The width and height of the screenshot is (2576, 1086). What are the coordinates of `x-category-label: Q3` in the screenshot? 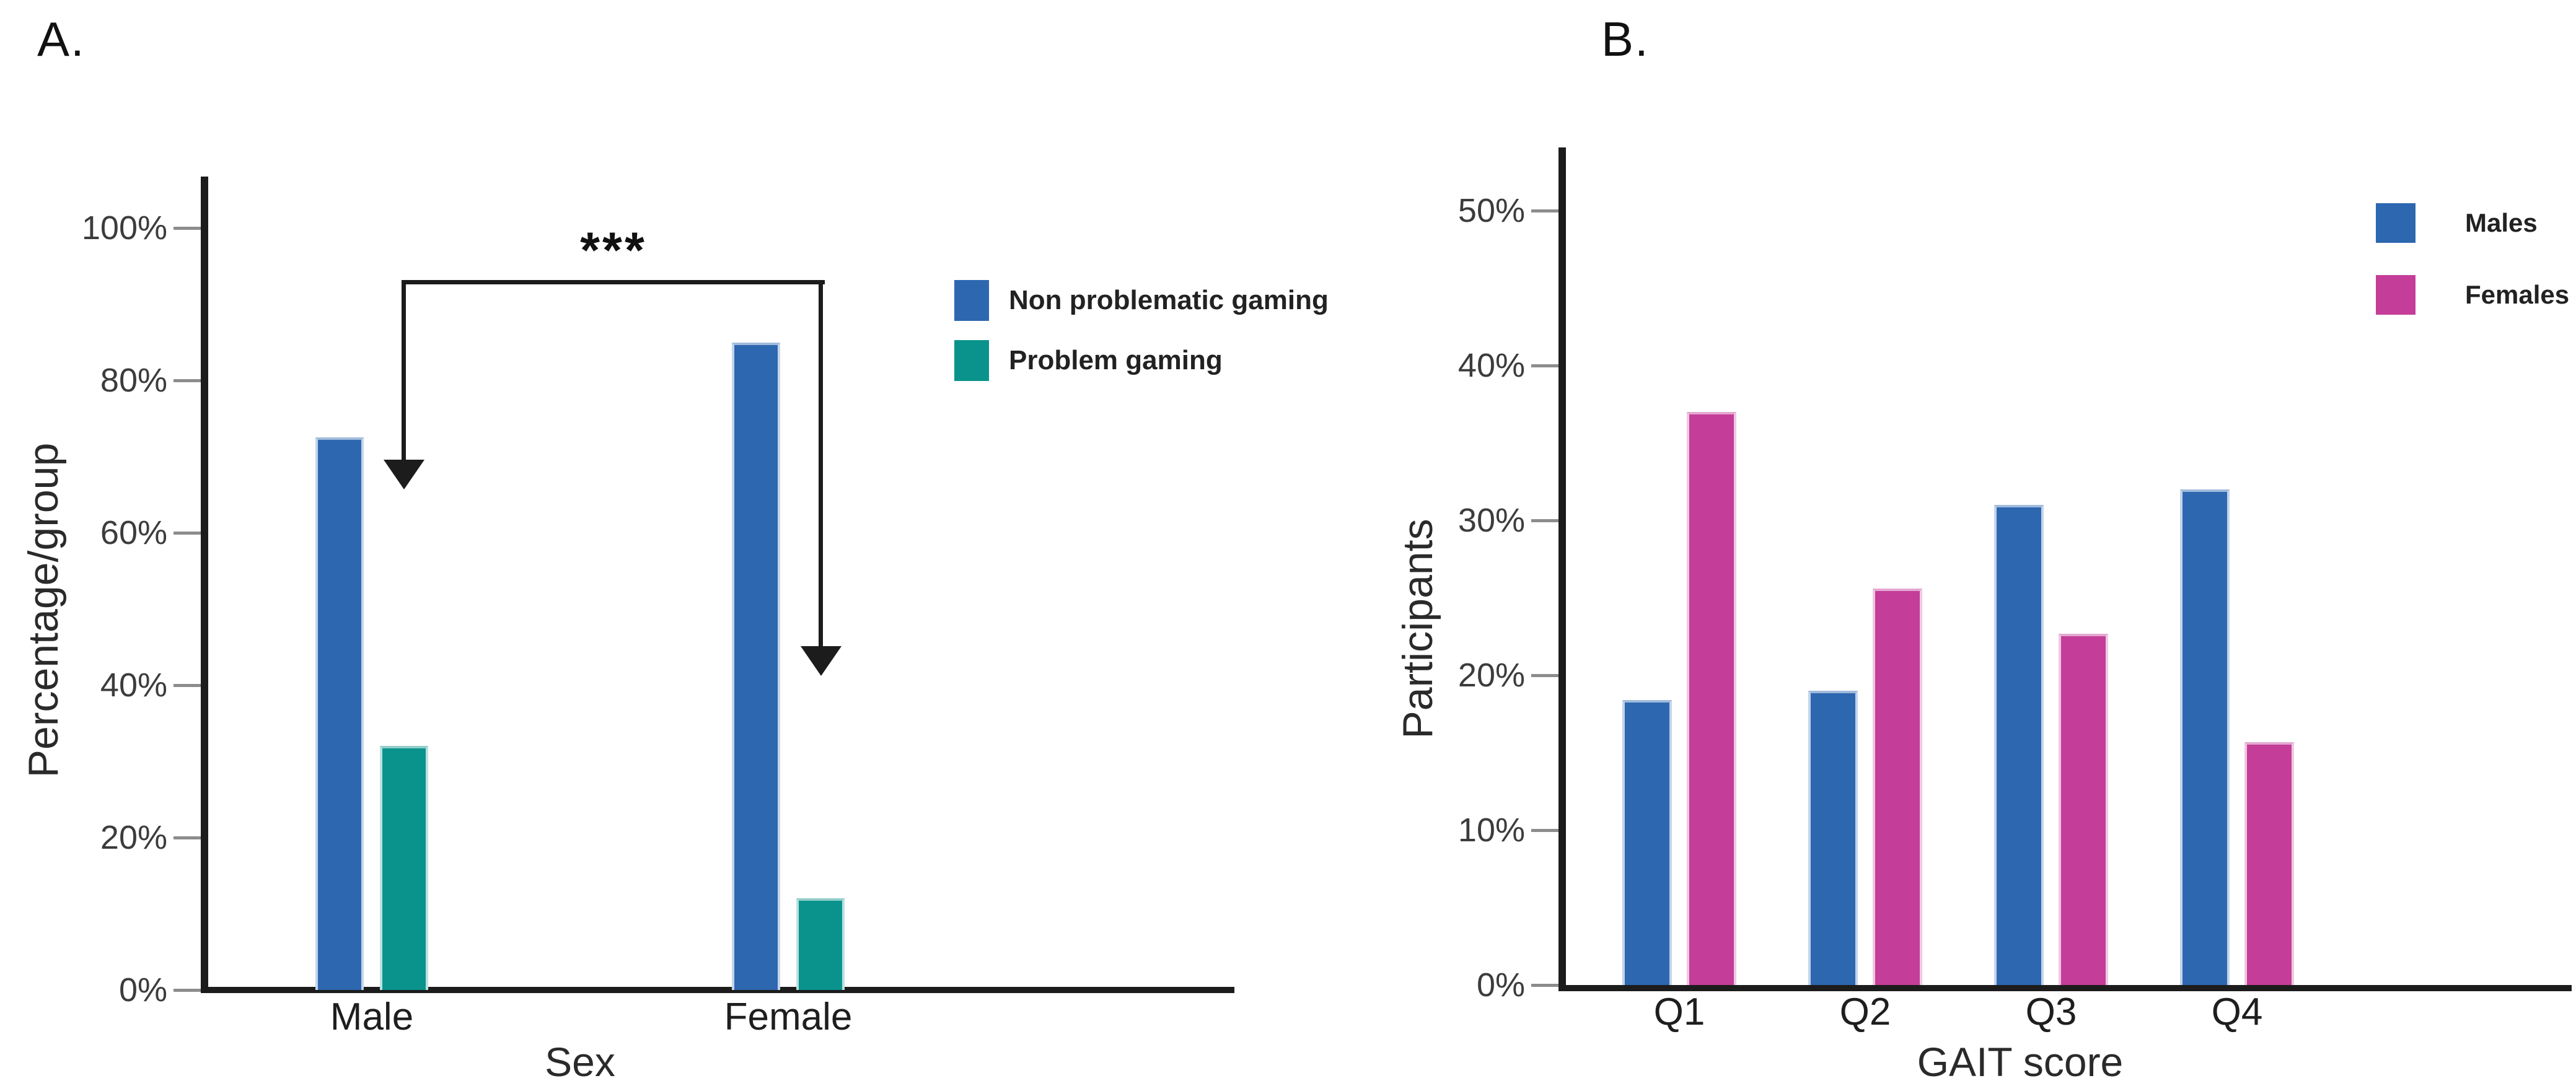 It's located at (2051, 1012).